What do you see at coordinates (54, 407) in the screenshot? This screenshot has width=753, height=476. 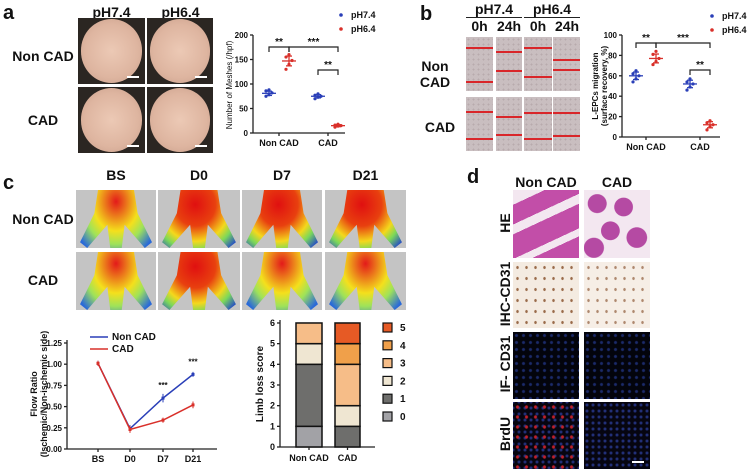 I see `y-tick-label: 0.50` at bounding box center [54, 407].